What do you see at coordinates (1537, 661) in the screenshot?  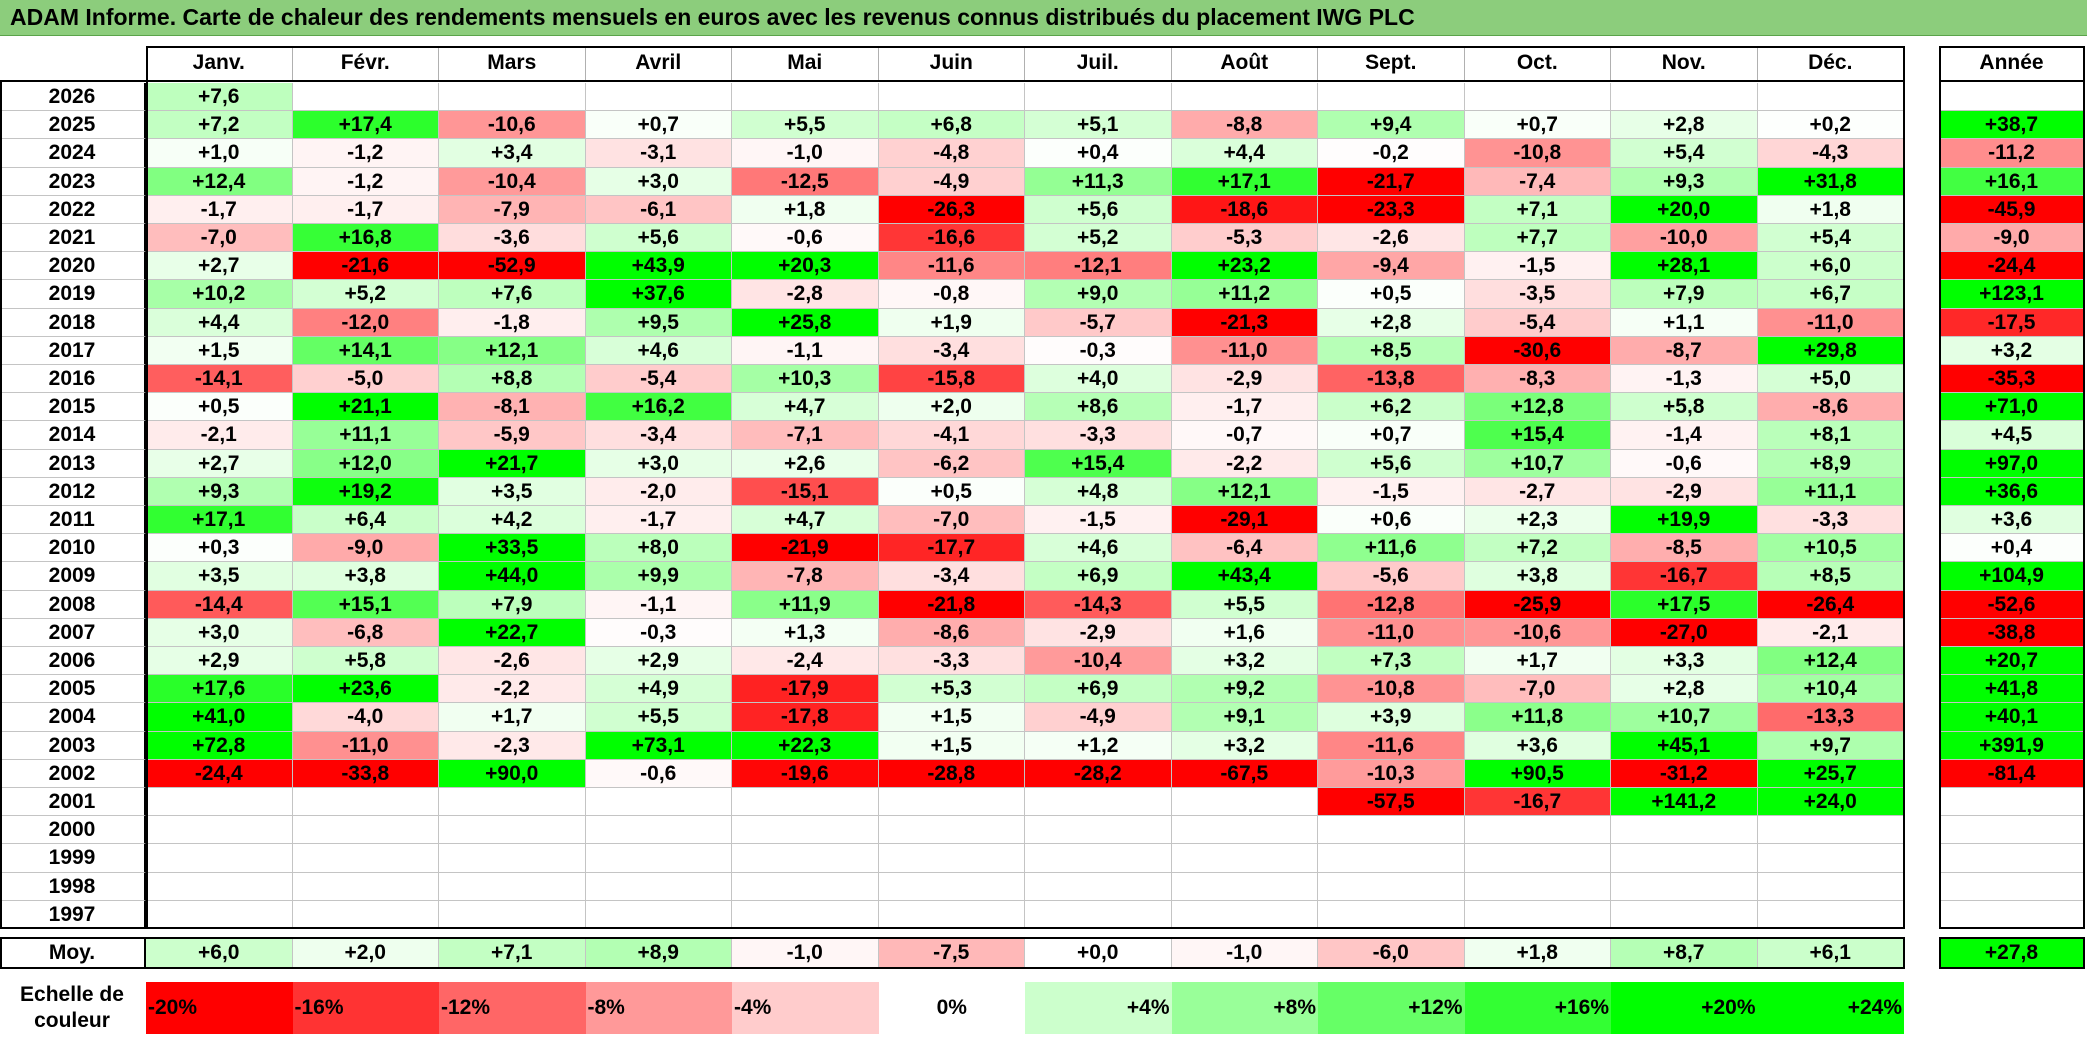 I see `heatmap-cell: +1,7` at bounding box center [1537, 661].